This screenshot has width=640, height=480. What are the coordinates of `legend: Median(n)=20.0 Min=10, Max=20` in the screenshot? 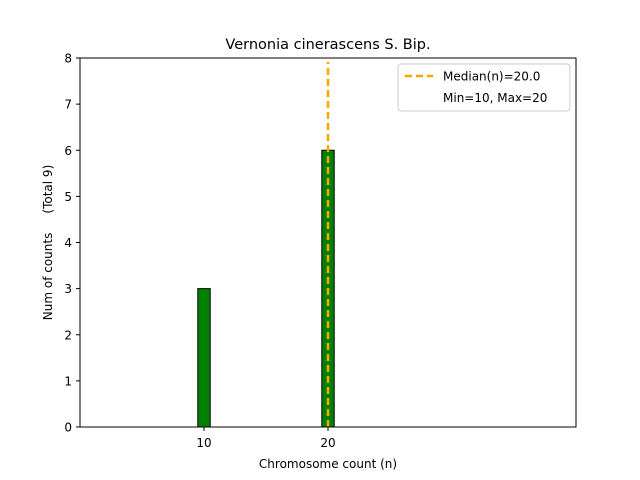 It's located at (484, 87).